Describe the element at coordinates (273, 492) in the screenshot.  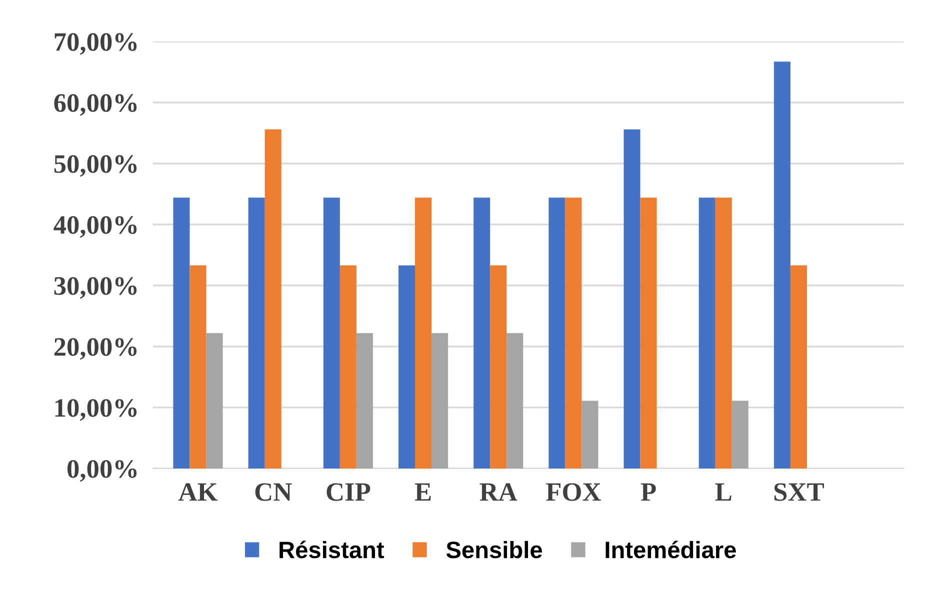
I see `x-tick-label: CN` at that location.